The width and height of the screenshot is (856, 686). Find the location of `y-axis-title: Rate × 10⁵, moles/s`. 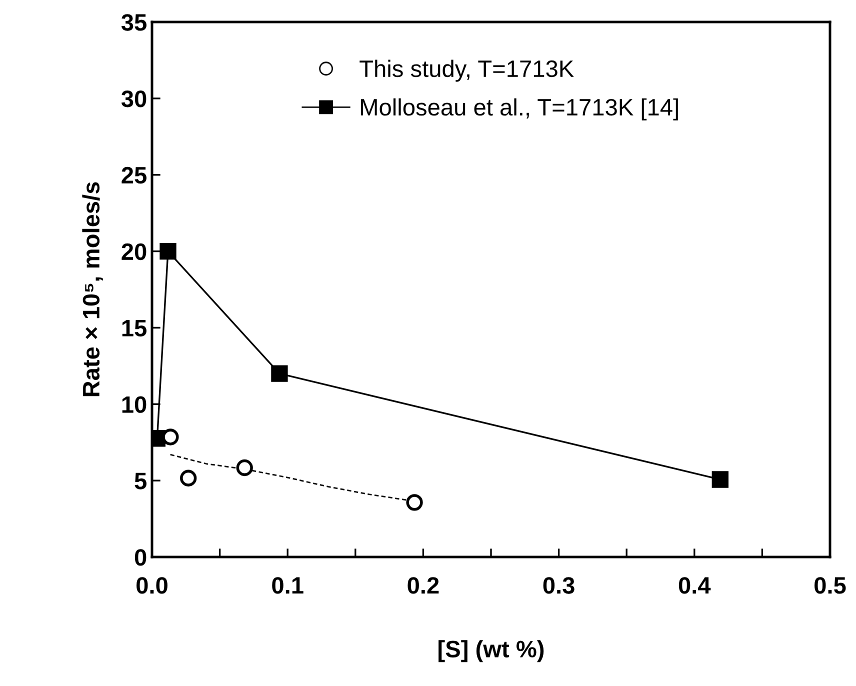

y-axis-title: Rate × 10⁵, moles/s is located at coordinates (92, 289).